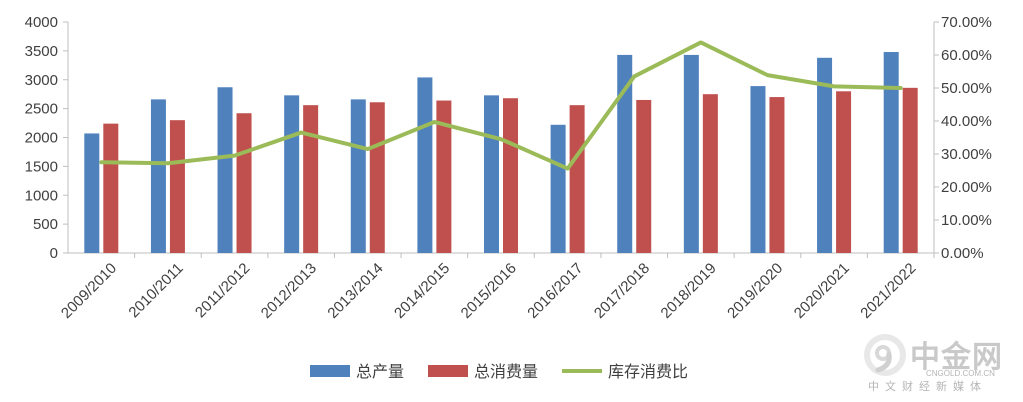 This screenshot has width=1023, height=402. I want to click on y-tick-label: 500, so click(45, 224).